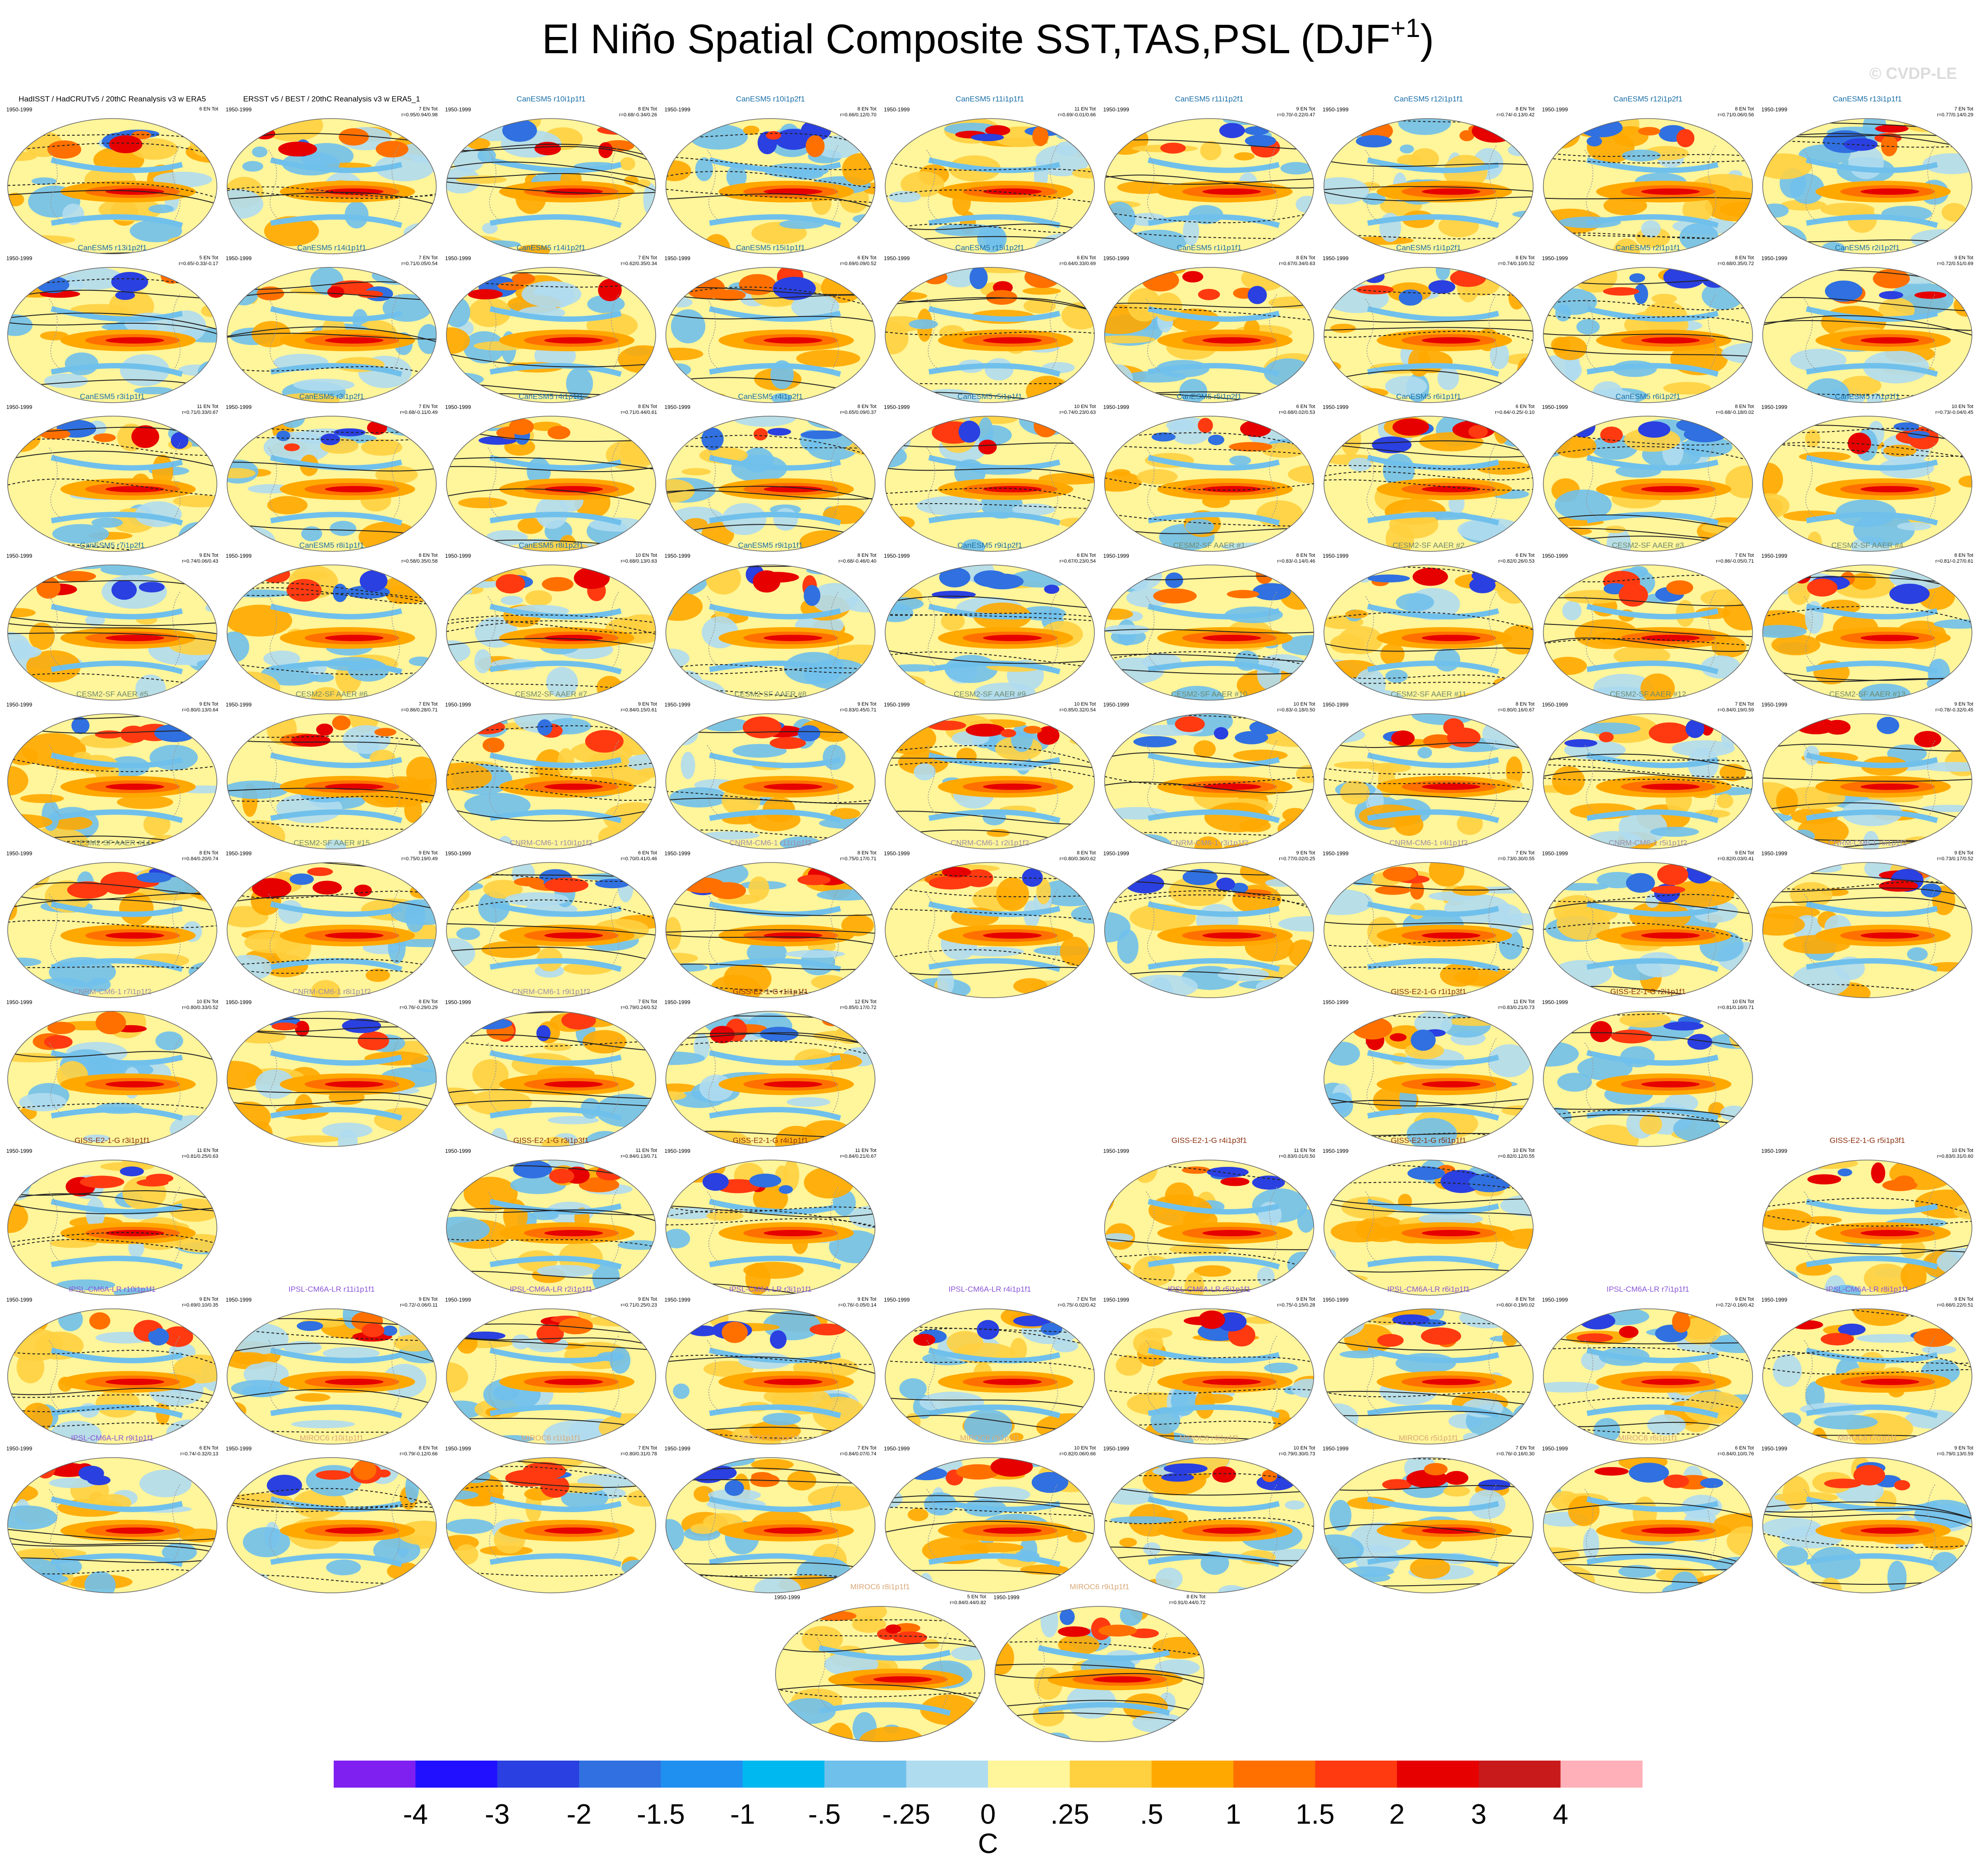 This screenshot has width=1976, height=1876. I want to click on panel-stats: r=0.67/0.23/0.54, so click(1078, 561).